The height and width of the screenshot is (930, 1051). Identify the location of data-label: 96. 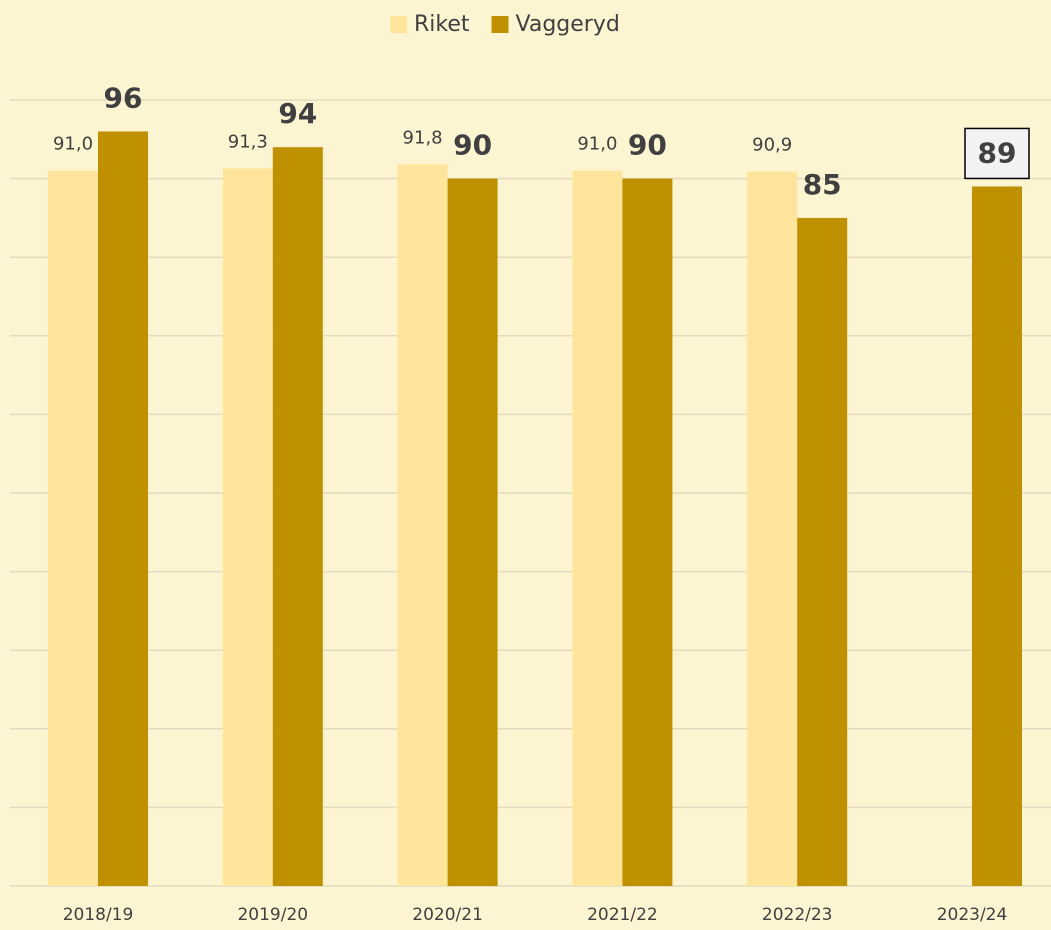
(123, 97).